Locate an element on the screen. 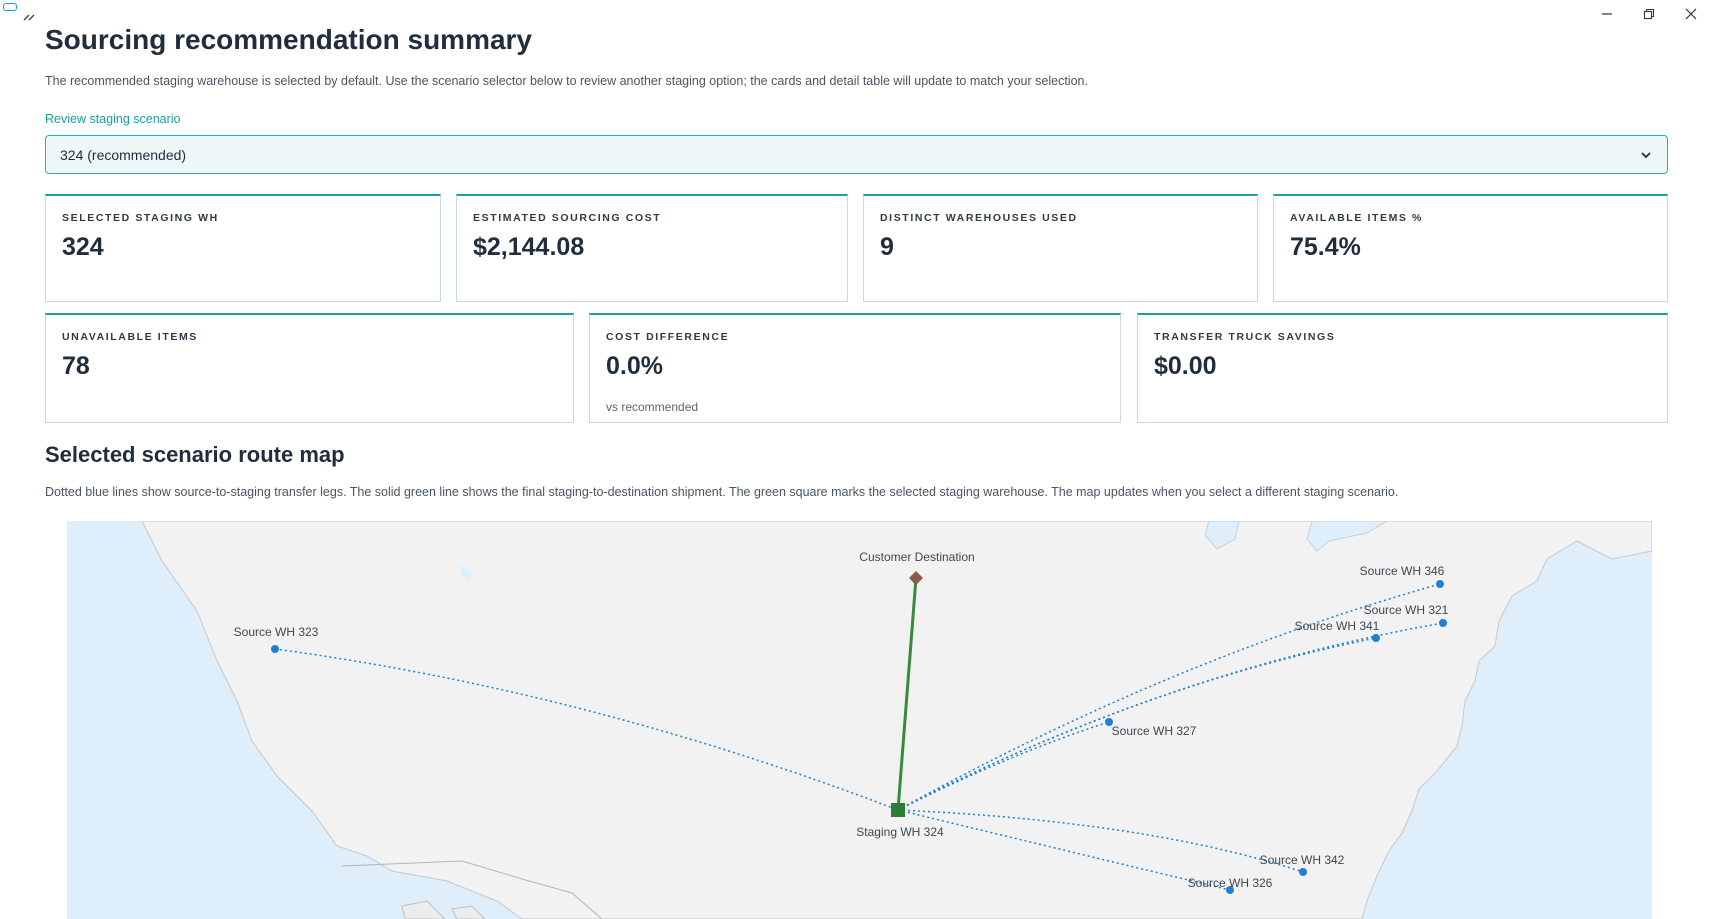 This screenshot has height=919, width=1712. card-selected-staging-wh: SELECTED STAGING WH 324 is located at coordinates (243, 248).